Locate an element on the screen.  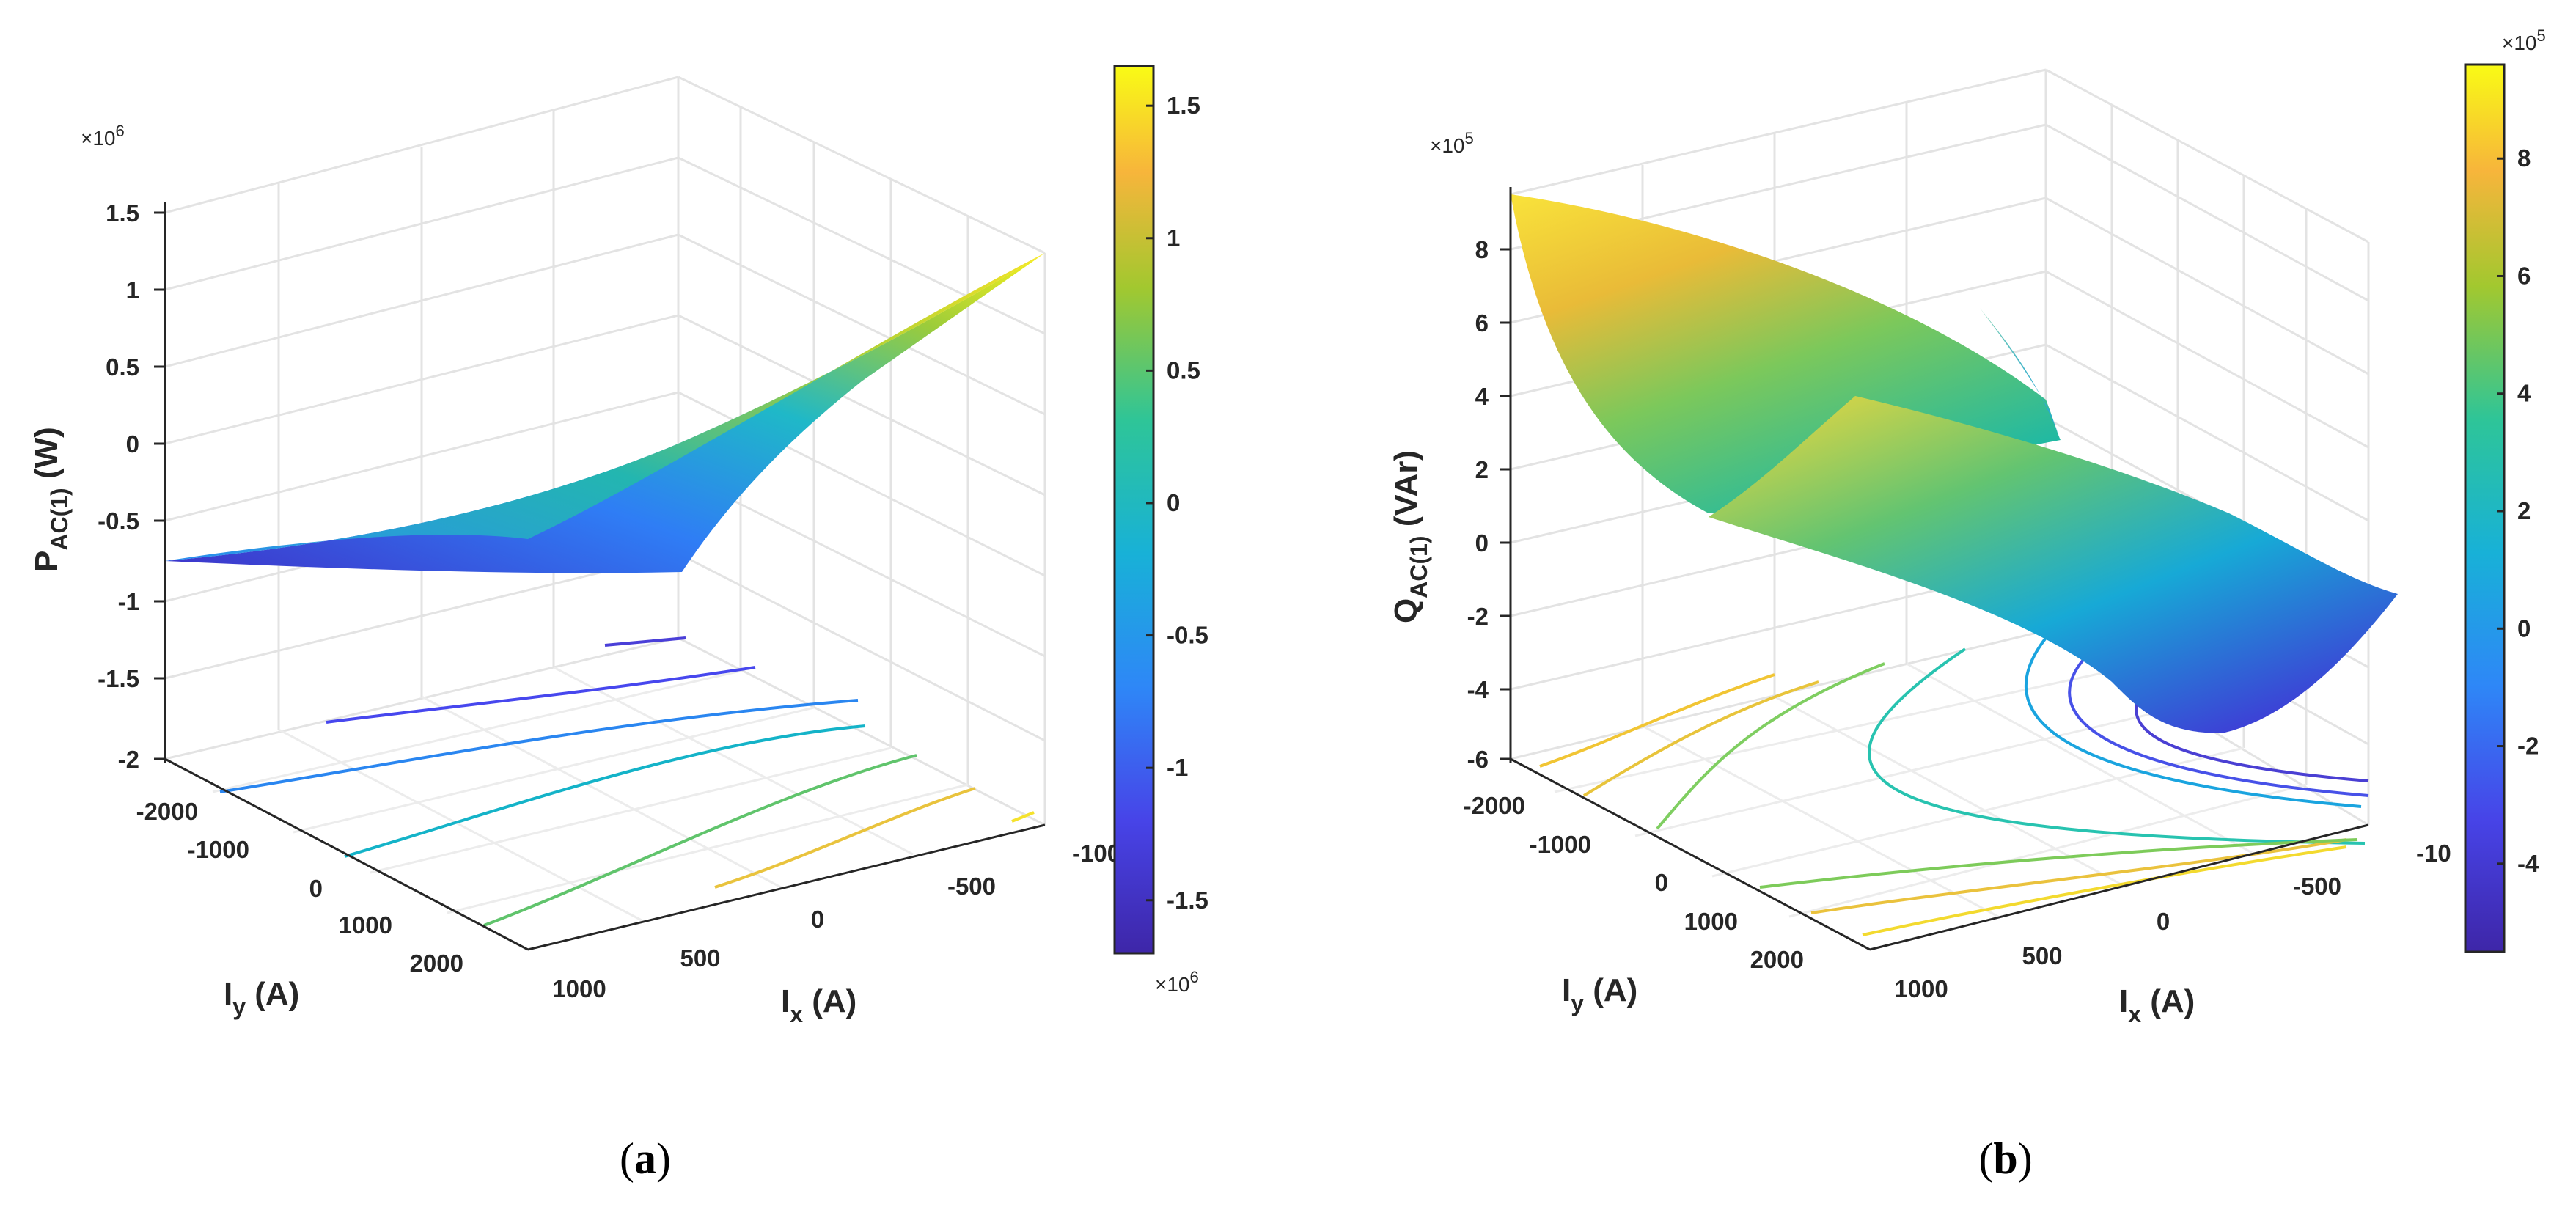
colorbar-a-exponent: ×10⁶ is located at coordinates (1177, 982).